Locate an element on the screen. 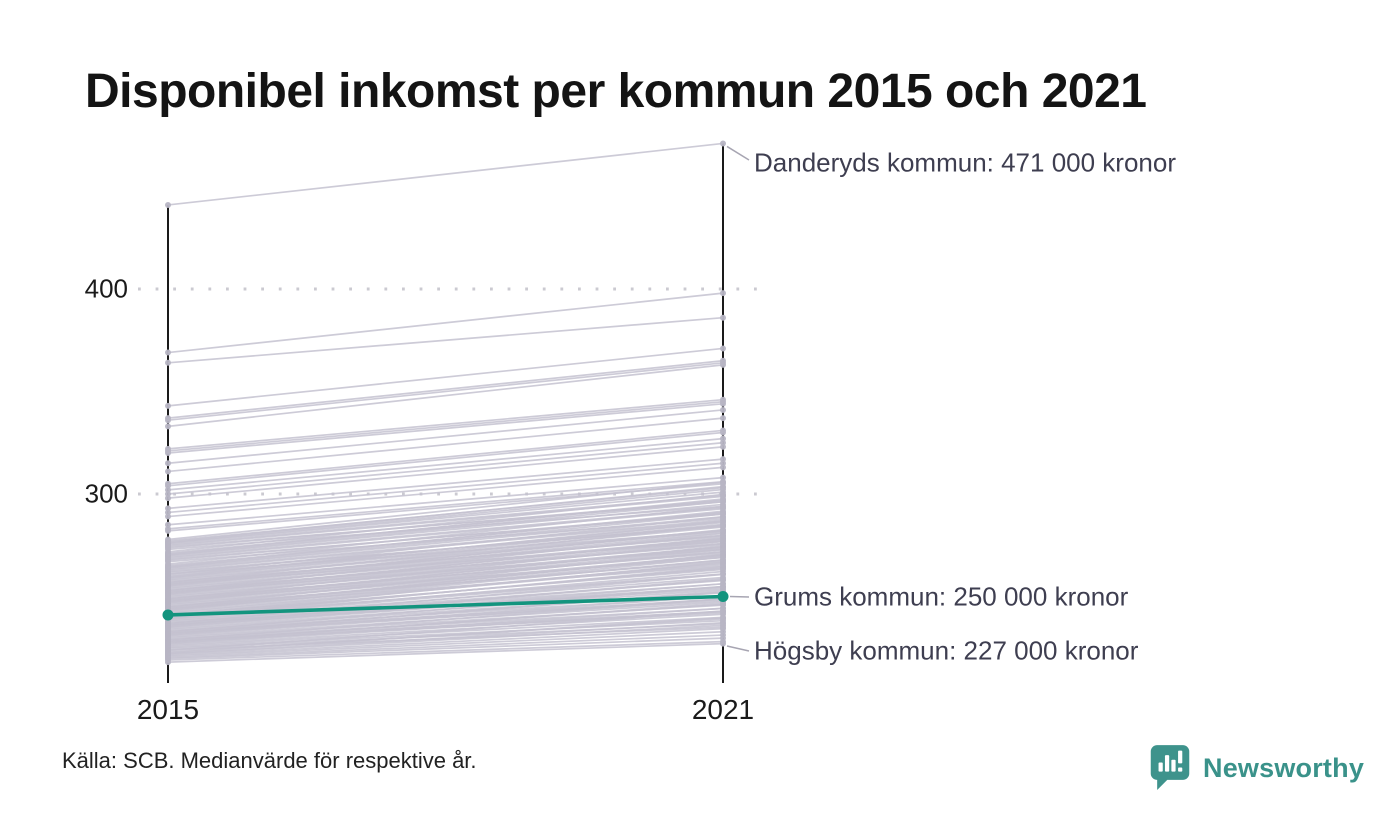 The width and height of the screenshot is (1400, 840). annotation-hogsby: Högsby kommun: 227 000 kronor is located at coordinates (946, 650).